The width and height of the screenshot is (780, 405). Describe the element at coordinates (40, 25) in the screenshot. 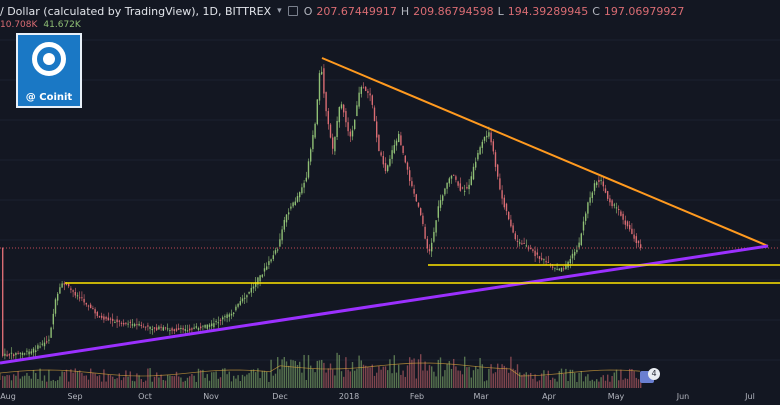

I see `volume-readout: 10.708K 41.672K` at that location.